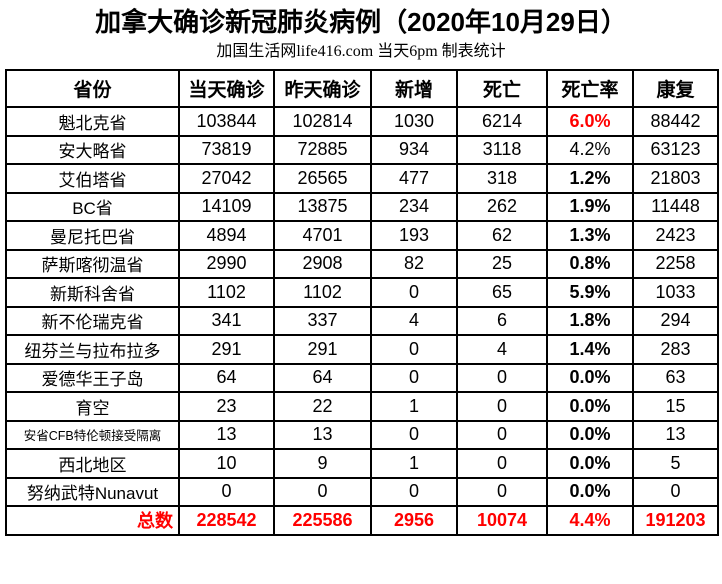  What do you see at coordinates (675, 149) in the screenshot?
I see `cell-recovered: 63123` at bounding box center [675, 149].